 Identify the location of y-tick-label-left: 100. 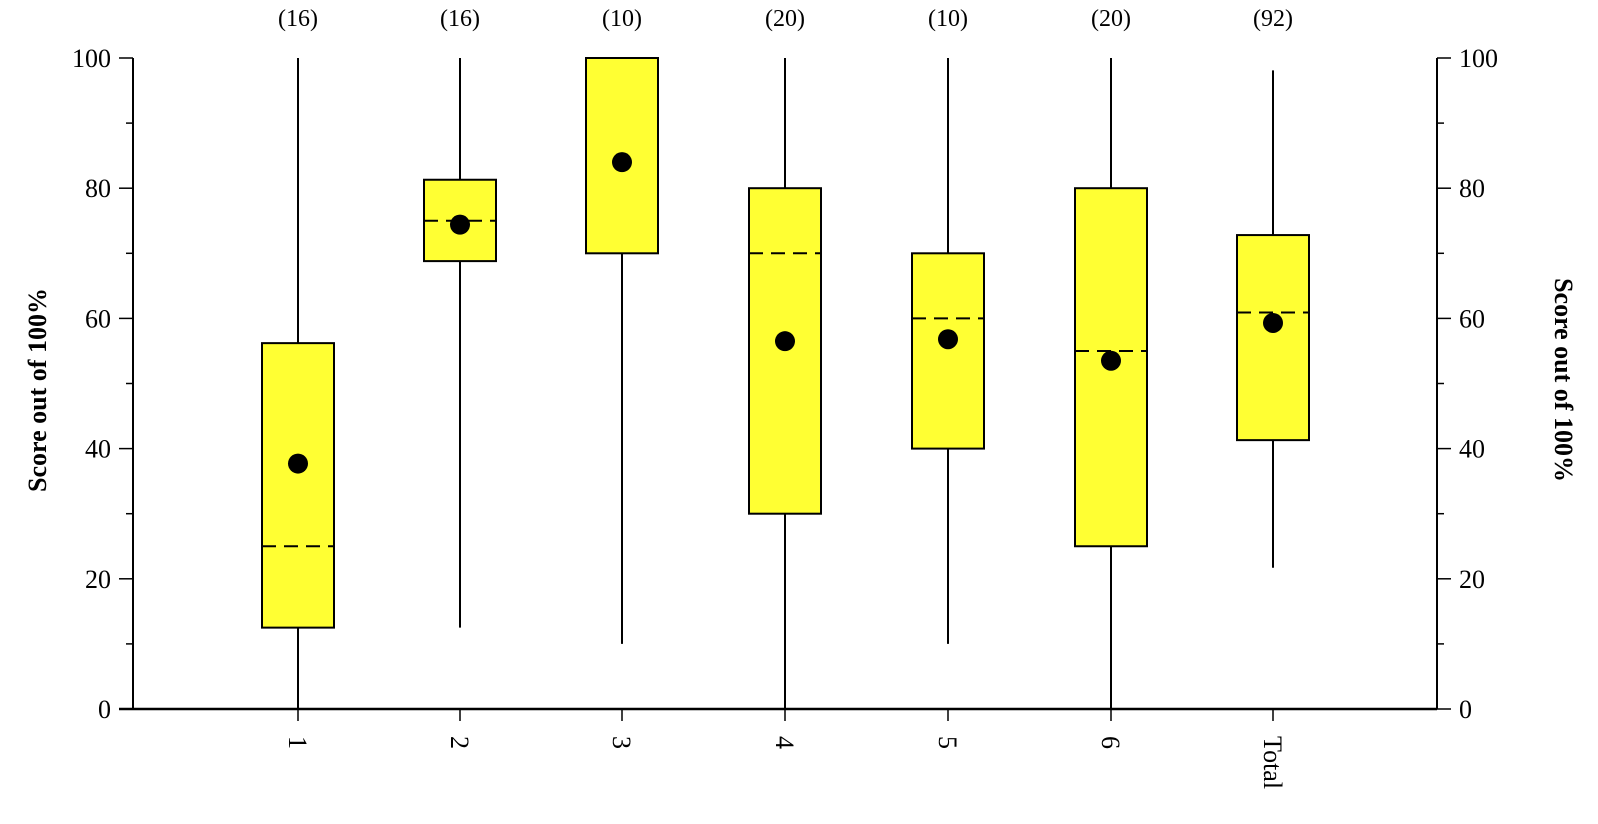
(91, 58).